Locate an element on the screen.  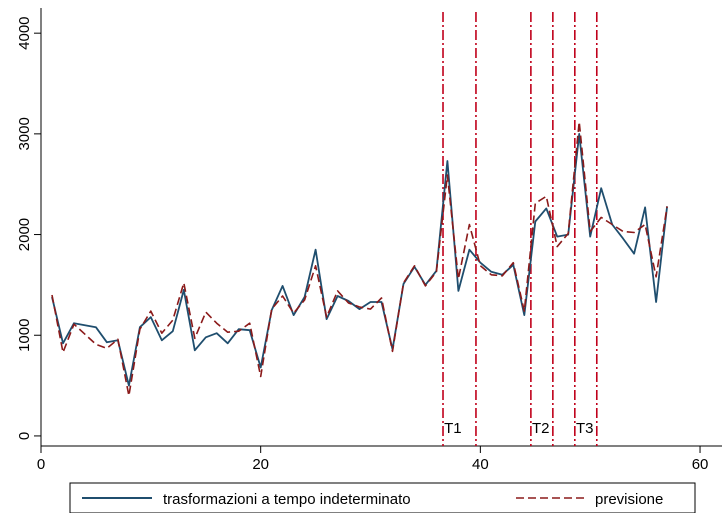
annotation-label-3: T3 is located at coordinates (585, 428).